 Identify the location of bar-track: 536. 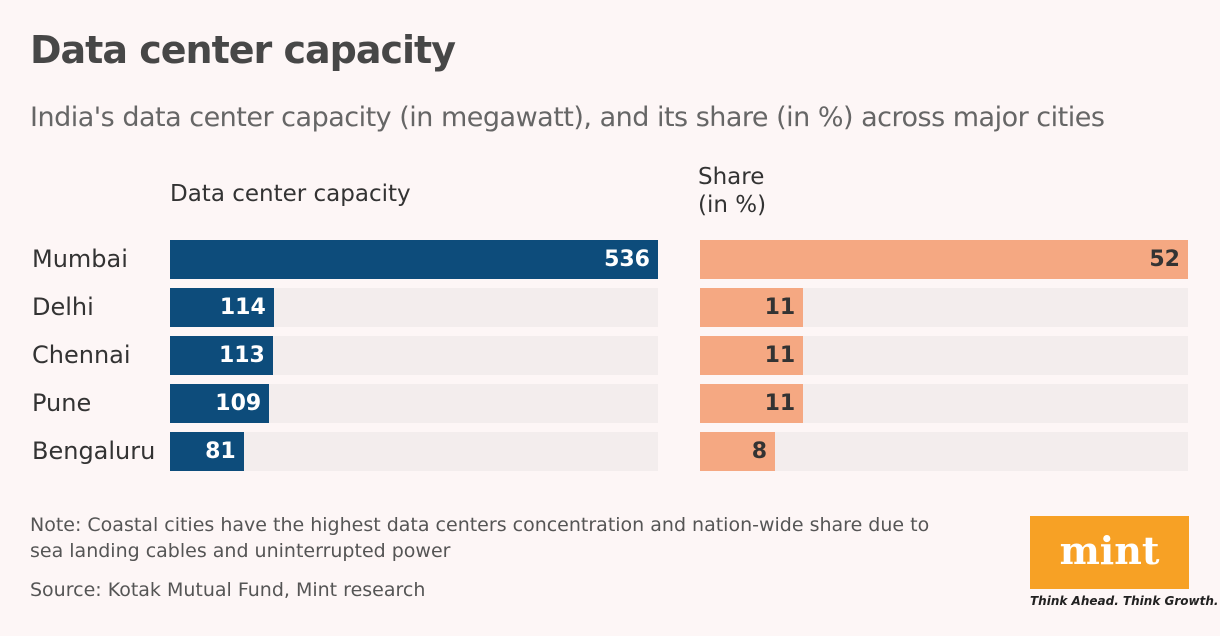
(414, 259).